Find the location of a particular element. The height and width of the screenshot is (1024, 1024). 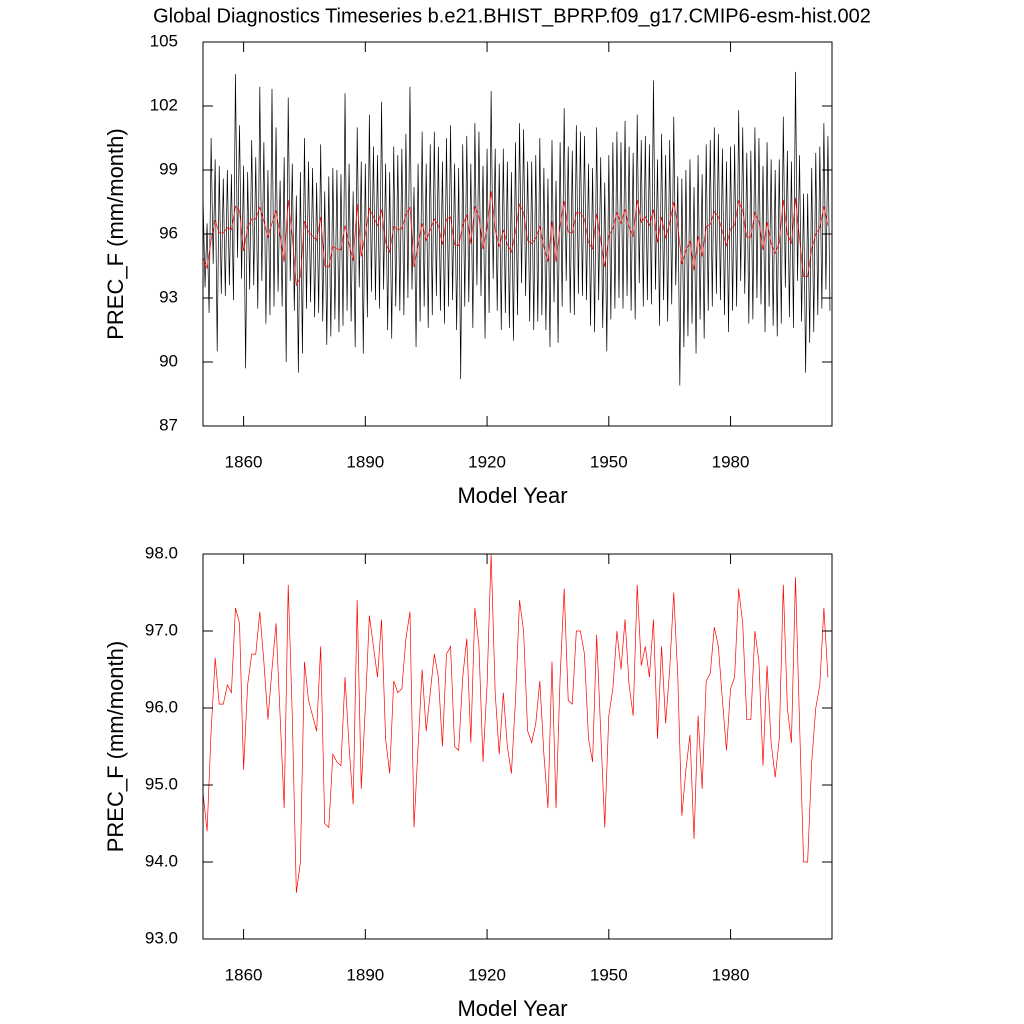

y-tick-label: 105 is located at coordinates (164, 40).